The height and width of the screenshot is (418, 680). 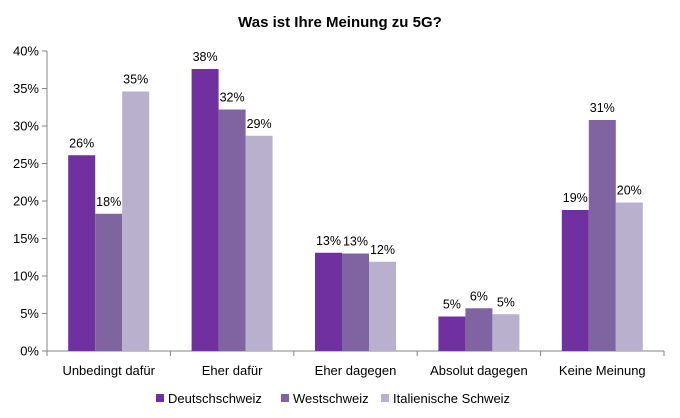 What do you see at coordinates (29, 313) in the screenshot?
I see `y-tick-label: 5%` at bounding box center [29, 313].